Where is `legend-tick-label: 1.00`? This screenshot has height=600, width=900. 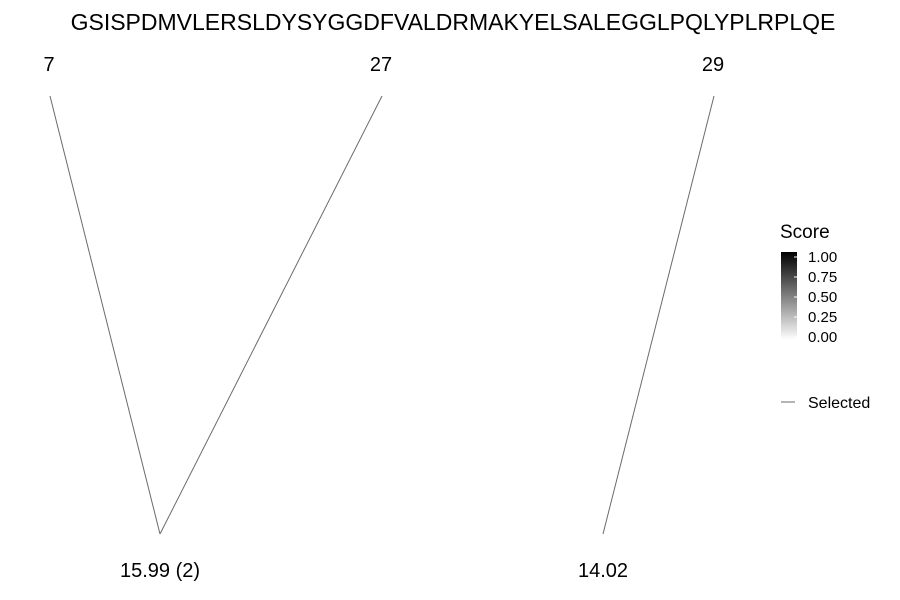
legend-tick-label: 1.00 is located at coordinates (822, 257).